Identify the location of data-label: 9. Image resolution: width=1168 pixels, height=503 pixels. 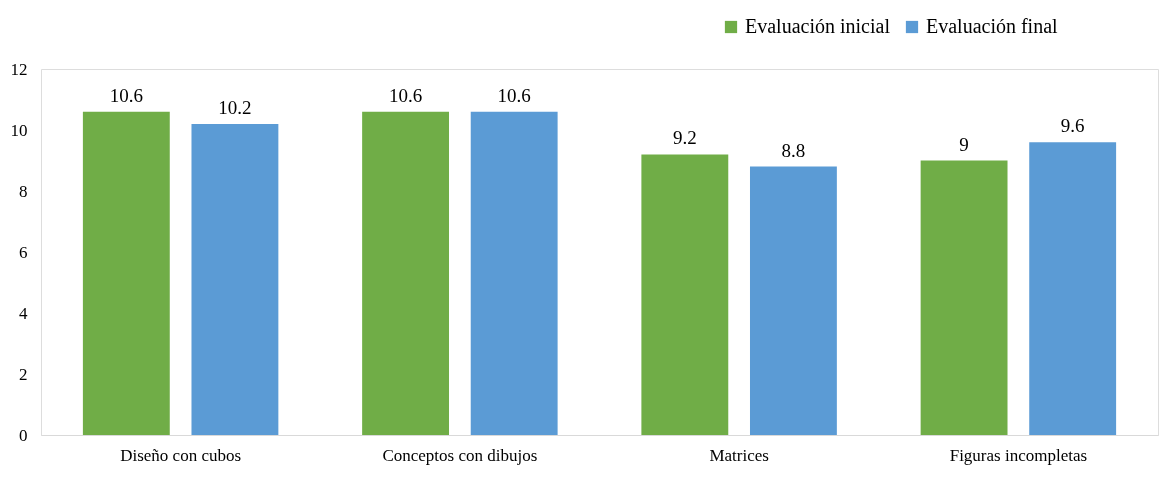
(964, 144).